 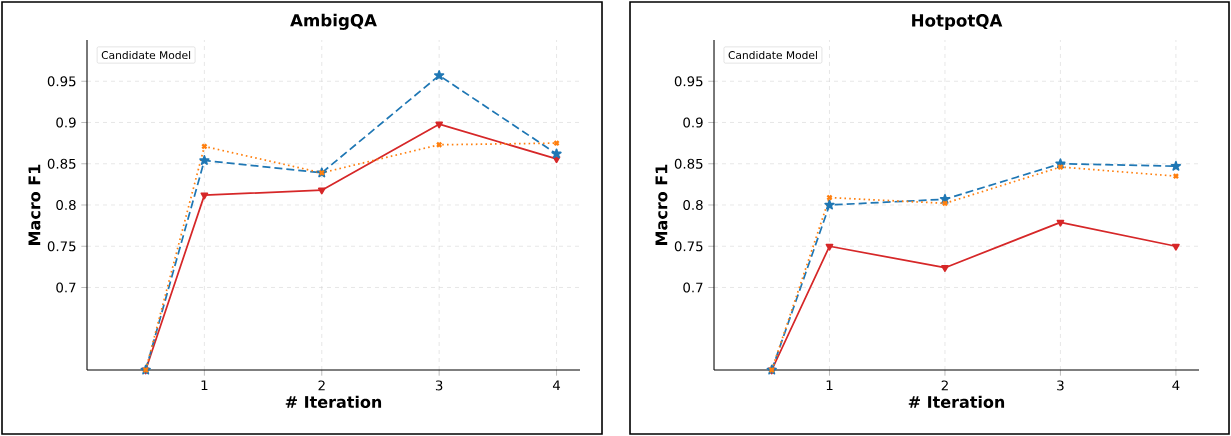 What do you see at coordinates (957, 22) in the screenshot?
I see `chart-title: HotpotQA` at bounding box center [957, 22].